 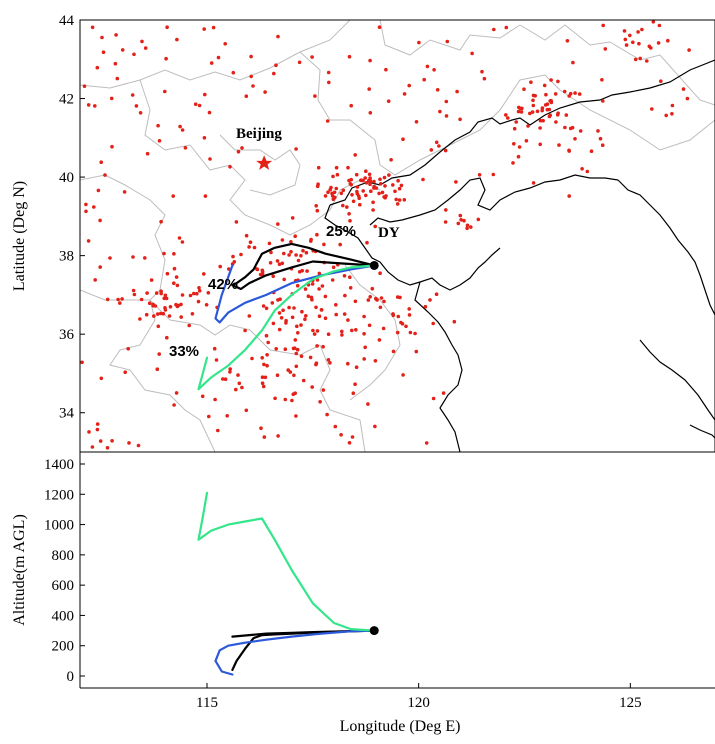 What do you see at coordinates (419, 697) in the screenshot?
I see `longitude-ticks: 115 120 125` at bounding box center [419, 697].